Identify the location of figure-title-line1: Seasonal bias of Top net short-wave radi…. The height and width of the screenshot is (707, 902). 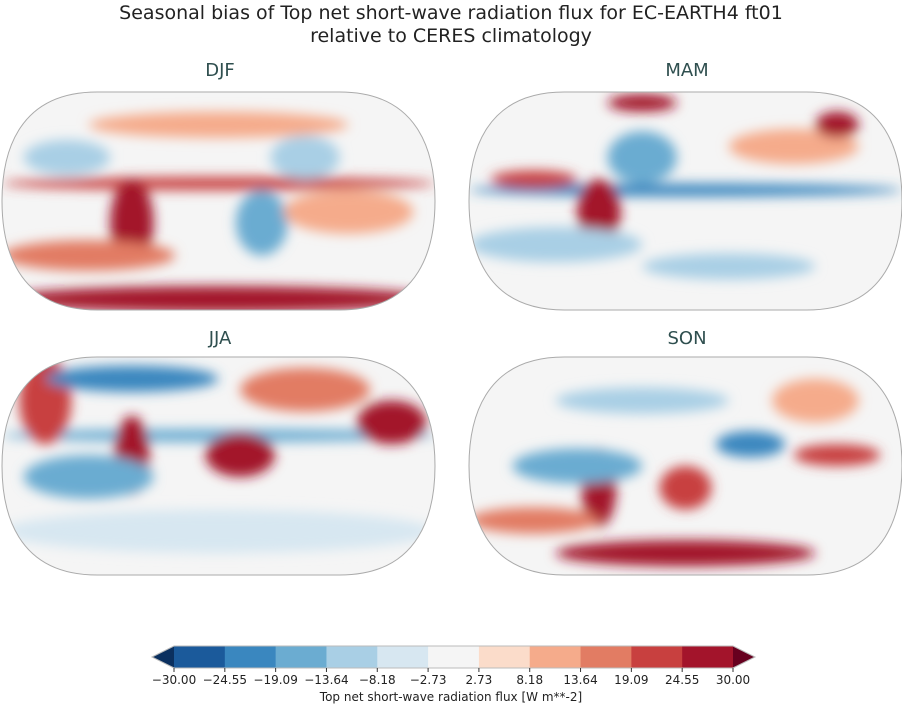
(451, 13).